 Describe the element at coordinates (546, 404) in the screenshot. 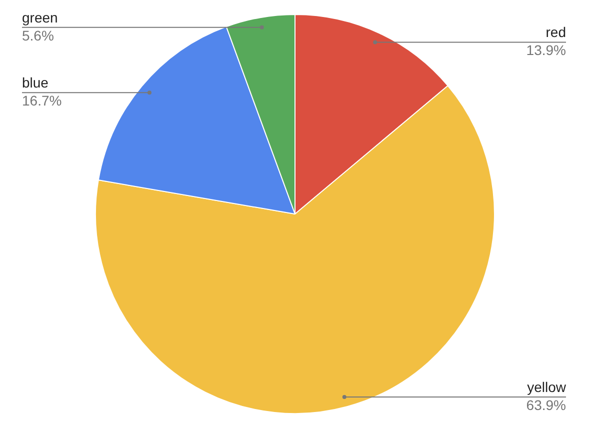

I see `data-label: 63.9%` at that location.